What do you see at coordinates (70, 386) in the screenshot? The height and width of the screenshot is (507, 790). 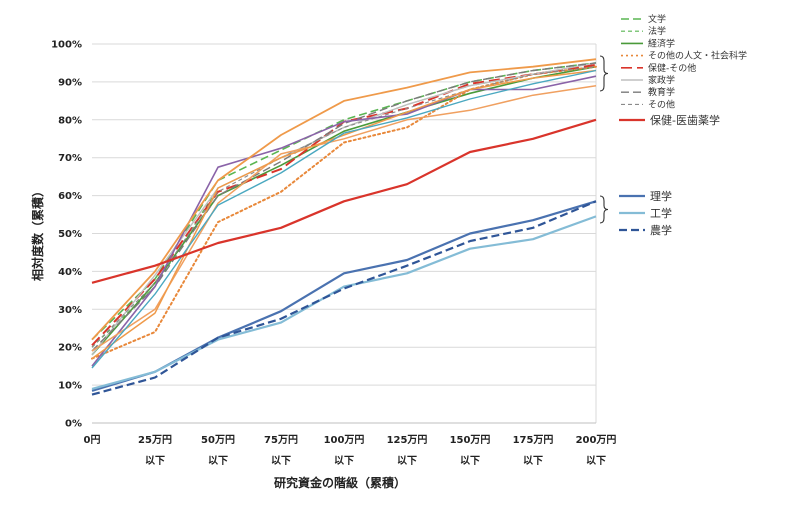 I see `y-tick-label: 10%` at bounding box center [70, 386].